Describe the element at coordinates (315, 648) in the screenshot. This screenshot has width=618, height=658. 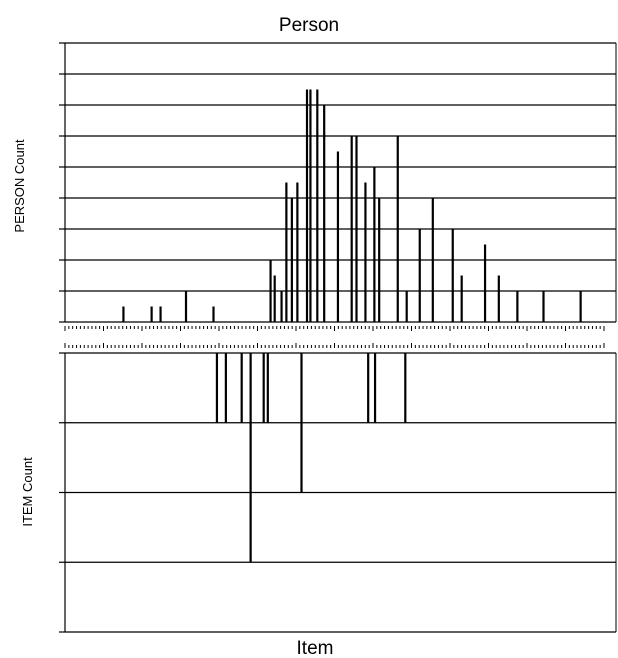
I see `item-axis-label: Item` at that location.